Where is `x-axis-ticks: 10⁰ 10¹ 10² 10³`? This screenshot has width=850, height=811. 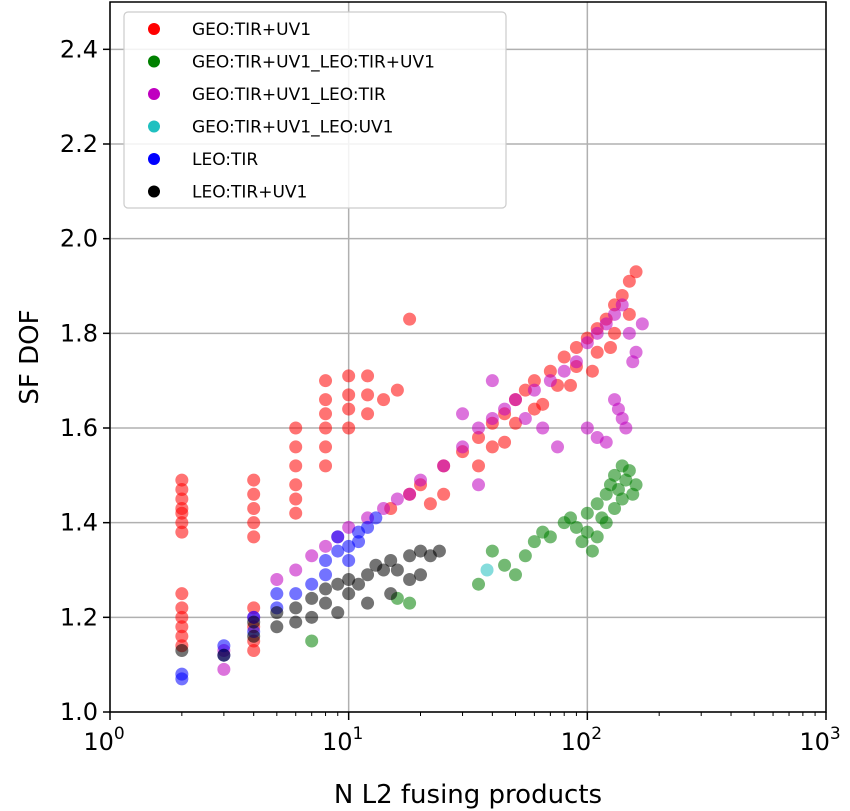
x-axis-ticks: 10⁰ 10¹ 10² 10³ is located at coordinates (462, 734).